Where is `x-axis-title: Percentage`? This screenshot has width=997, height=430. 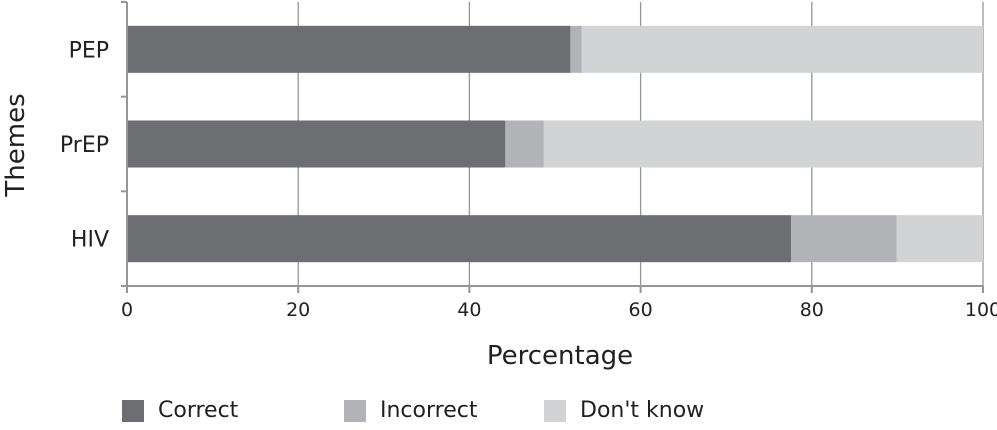
x-axis-title: Percentage is located at coordinates (560, 356).